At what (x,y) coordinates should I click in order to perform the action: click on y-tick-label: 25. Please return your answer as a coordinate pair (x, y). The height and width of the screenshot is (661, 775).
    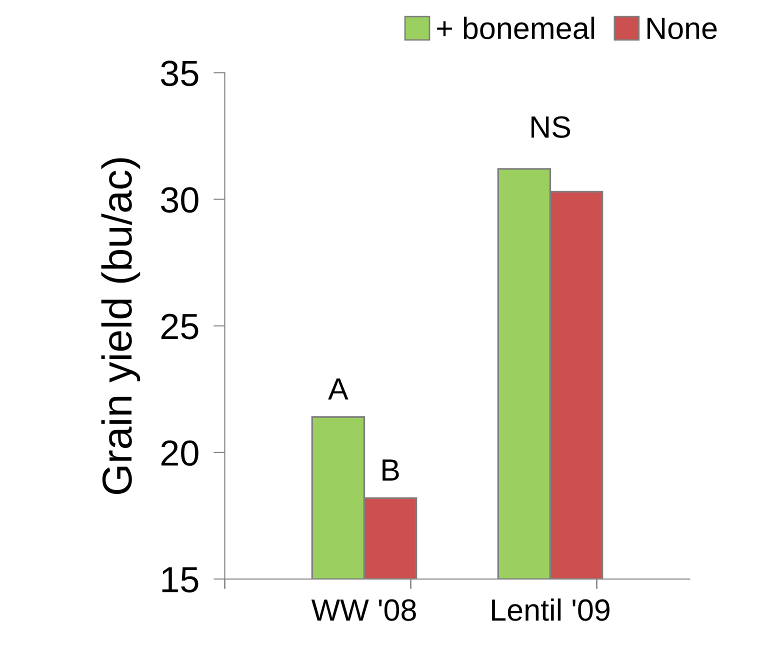
    Looking at the image, I should click on (179, 327).